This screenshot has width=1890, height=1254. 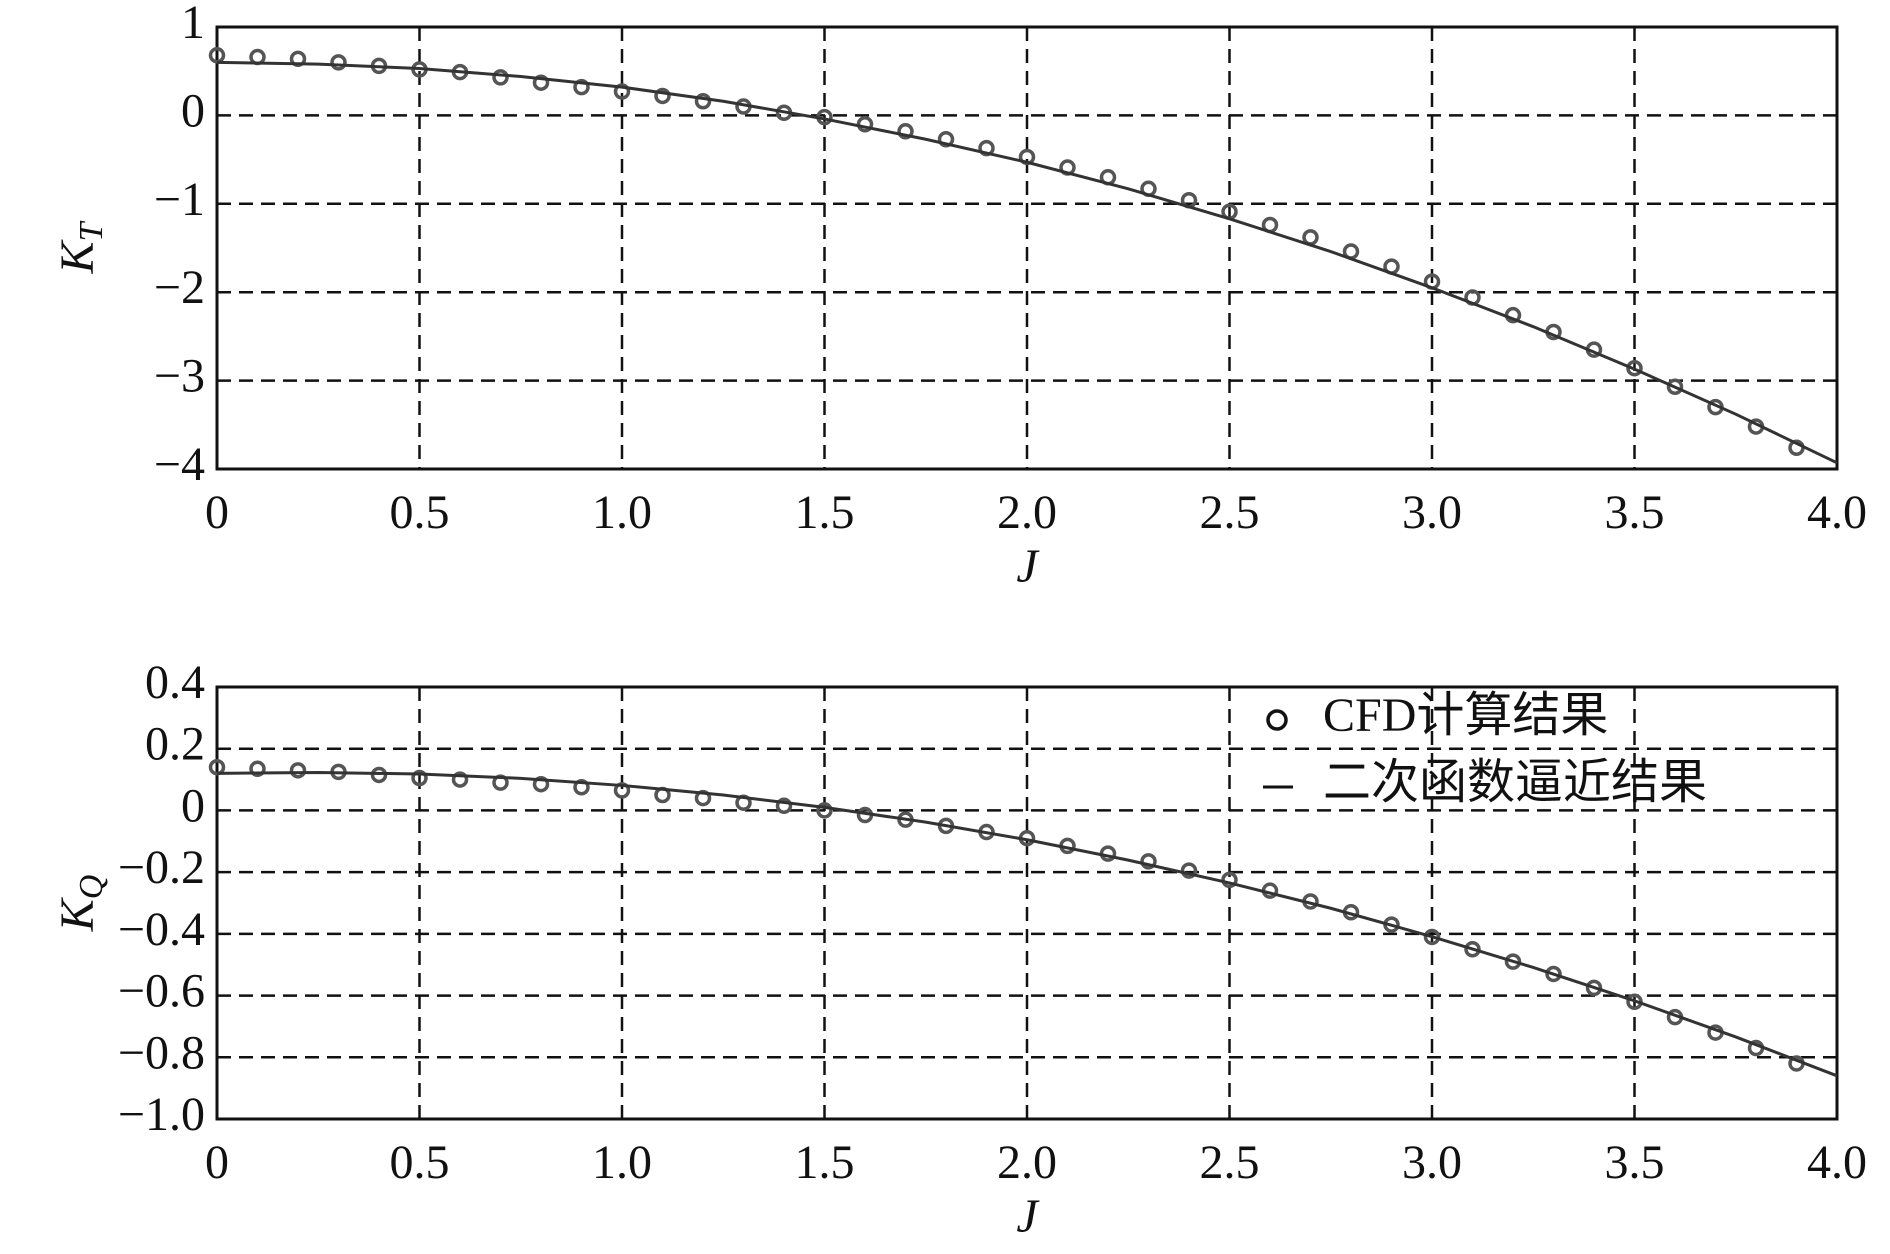 I want to click on y-tick-label: −0.6, so click(x=161, y=991).